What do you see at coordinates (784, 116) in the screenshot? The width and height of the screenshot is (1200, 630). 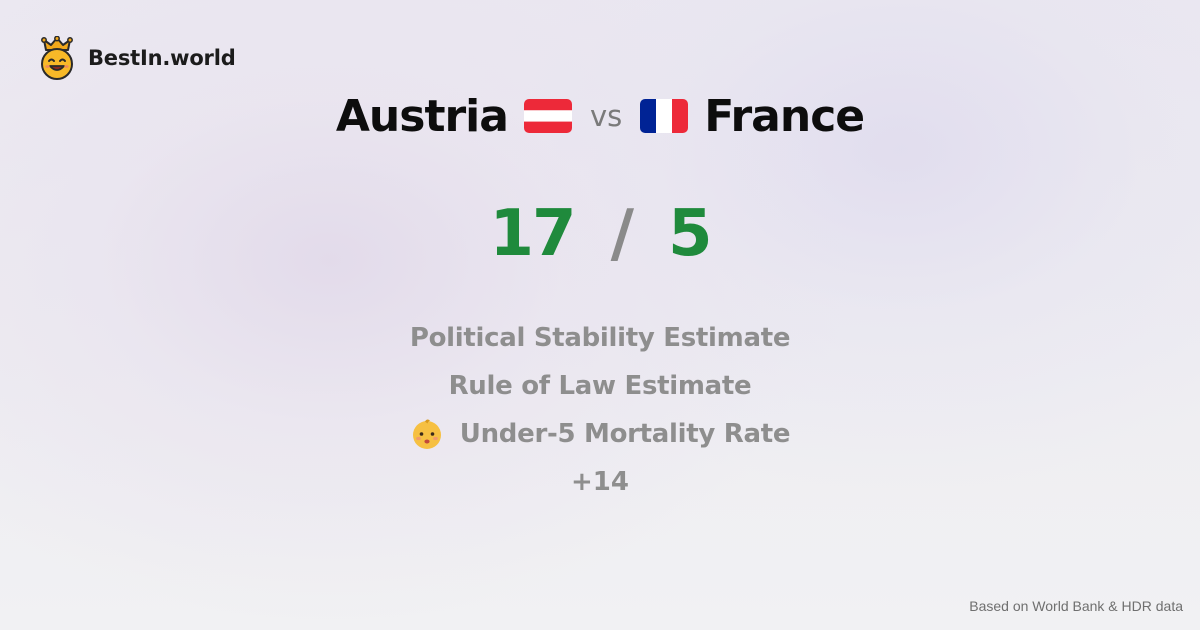 I see `country-b-name: France` at bounding box center [784, 116].